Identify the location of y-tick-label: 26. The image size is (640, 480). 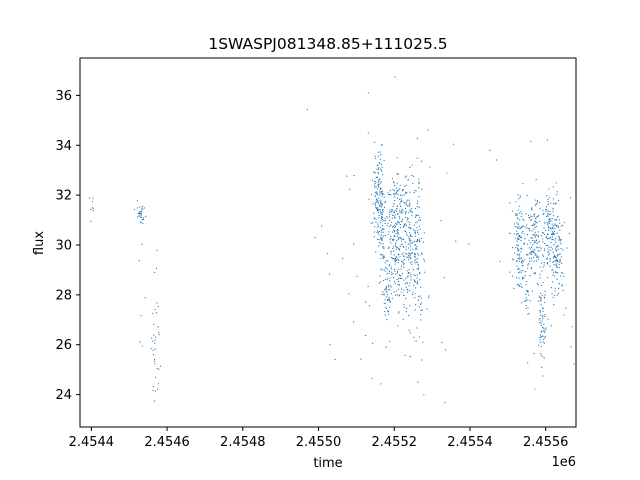
(63, 345).